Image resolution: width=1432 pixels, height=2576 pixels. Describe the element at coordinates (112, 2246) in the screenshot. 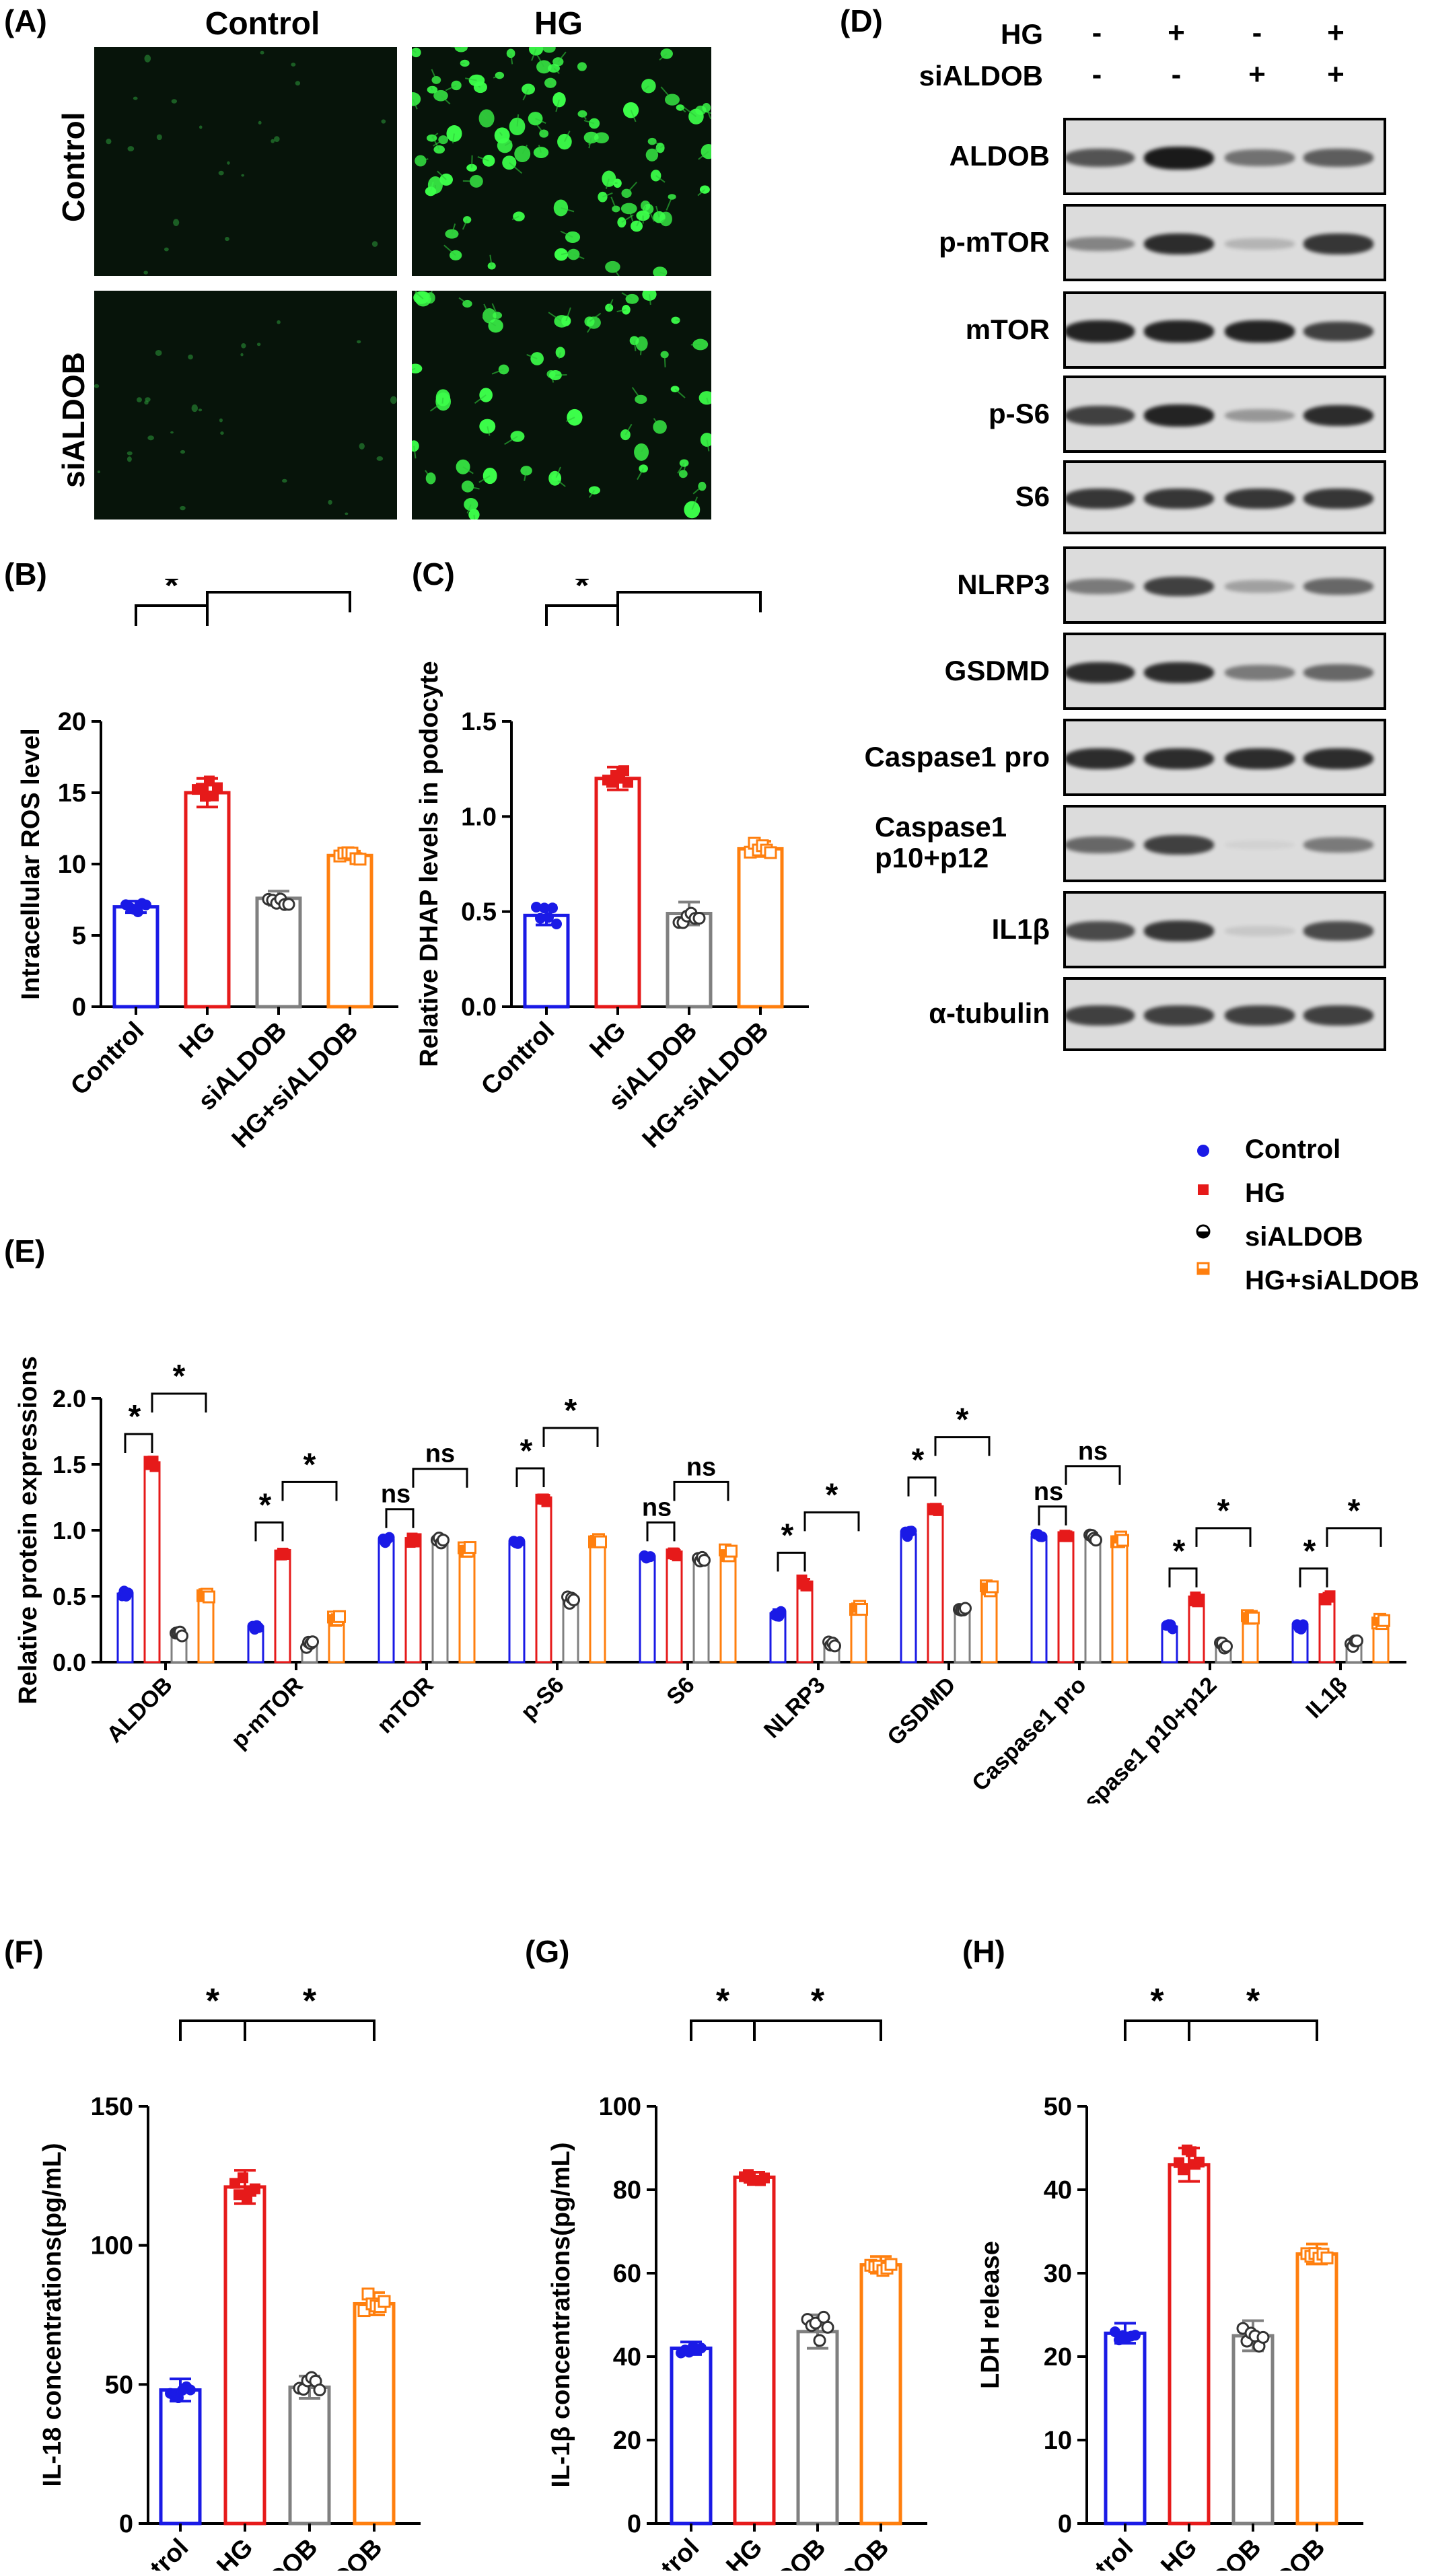

I see `y-tick-label: 100` at that location.